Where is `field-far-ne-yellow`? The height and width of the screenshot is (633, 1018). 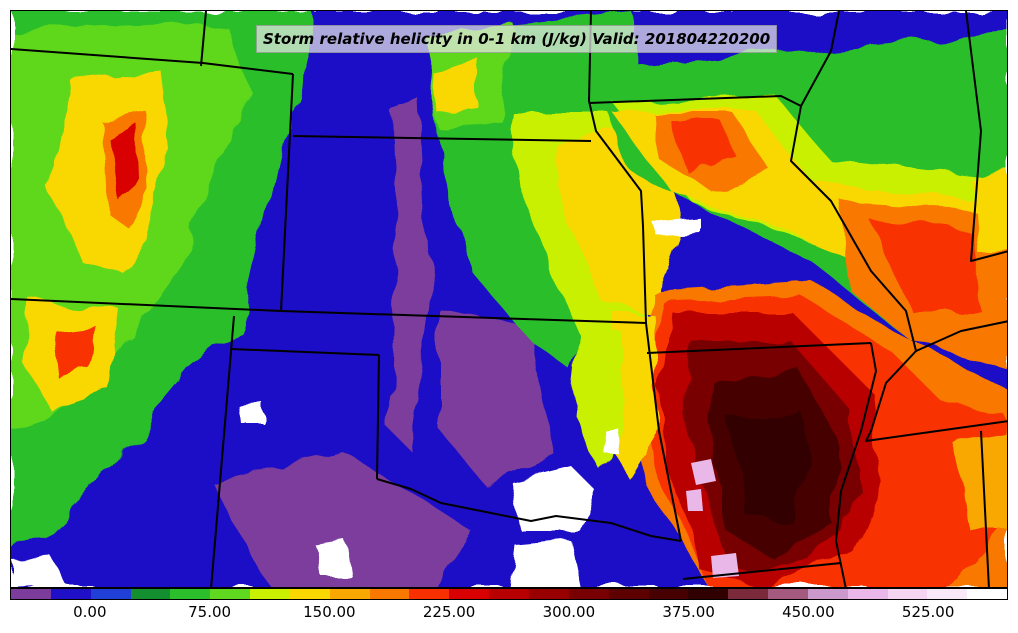 field-far-ne-yellow is located at coordinates (989, 211).